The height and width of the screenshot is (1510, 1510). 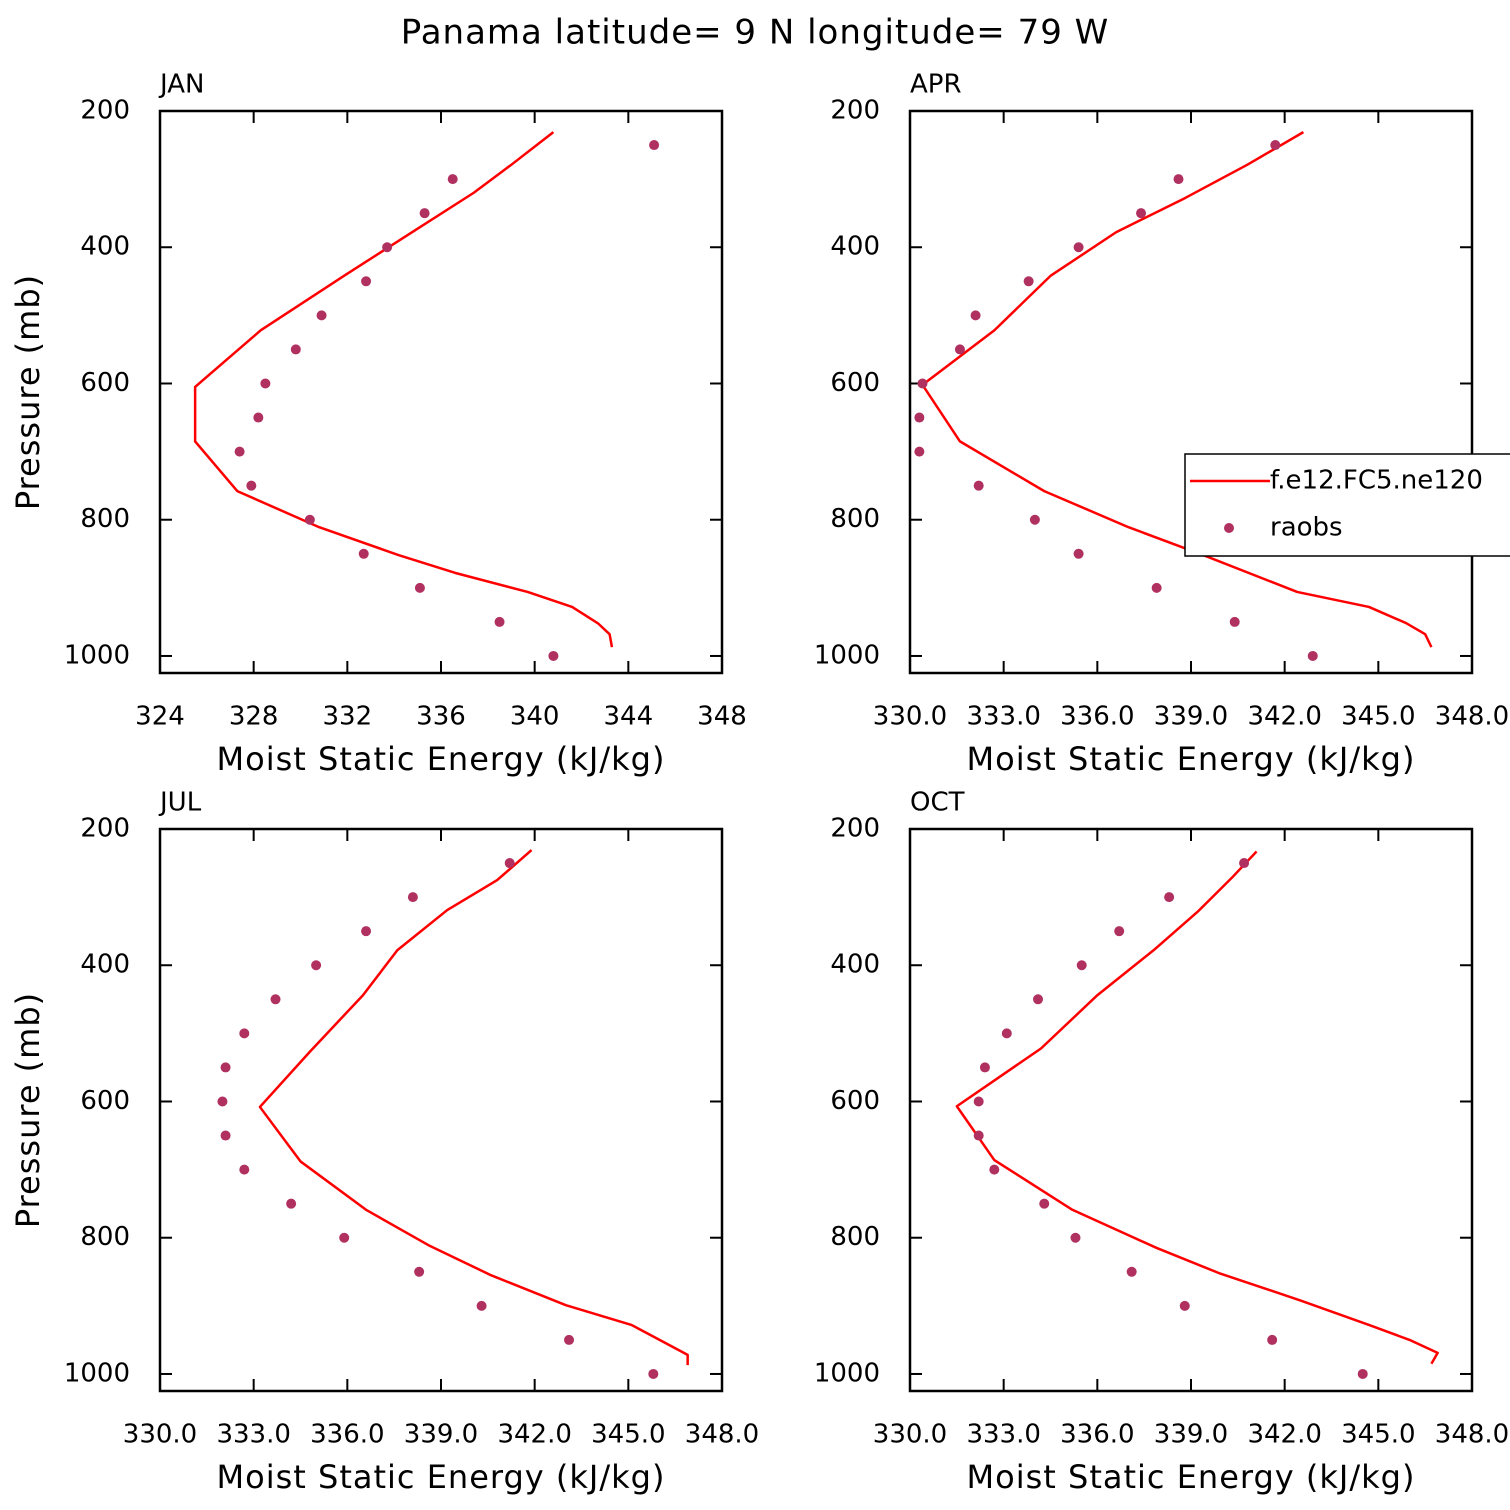 I want to click on x-tick-label: 348, so click(x=722, y=717).